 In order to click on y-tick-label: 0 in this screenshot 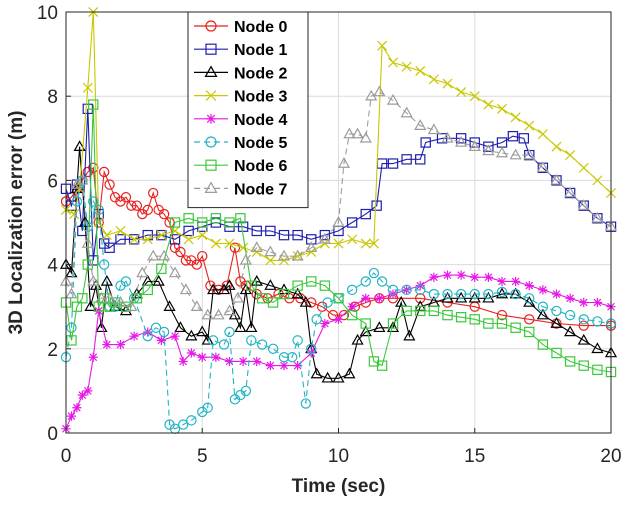, I will do `click(52, 434)`.